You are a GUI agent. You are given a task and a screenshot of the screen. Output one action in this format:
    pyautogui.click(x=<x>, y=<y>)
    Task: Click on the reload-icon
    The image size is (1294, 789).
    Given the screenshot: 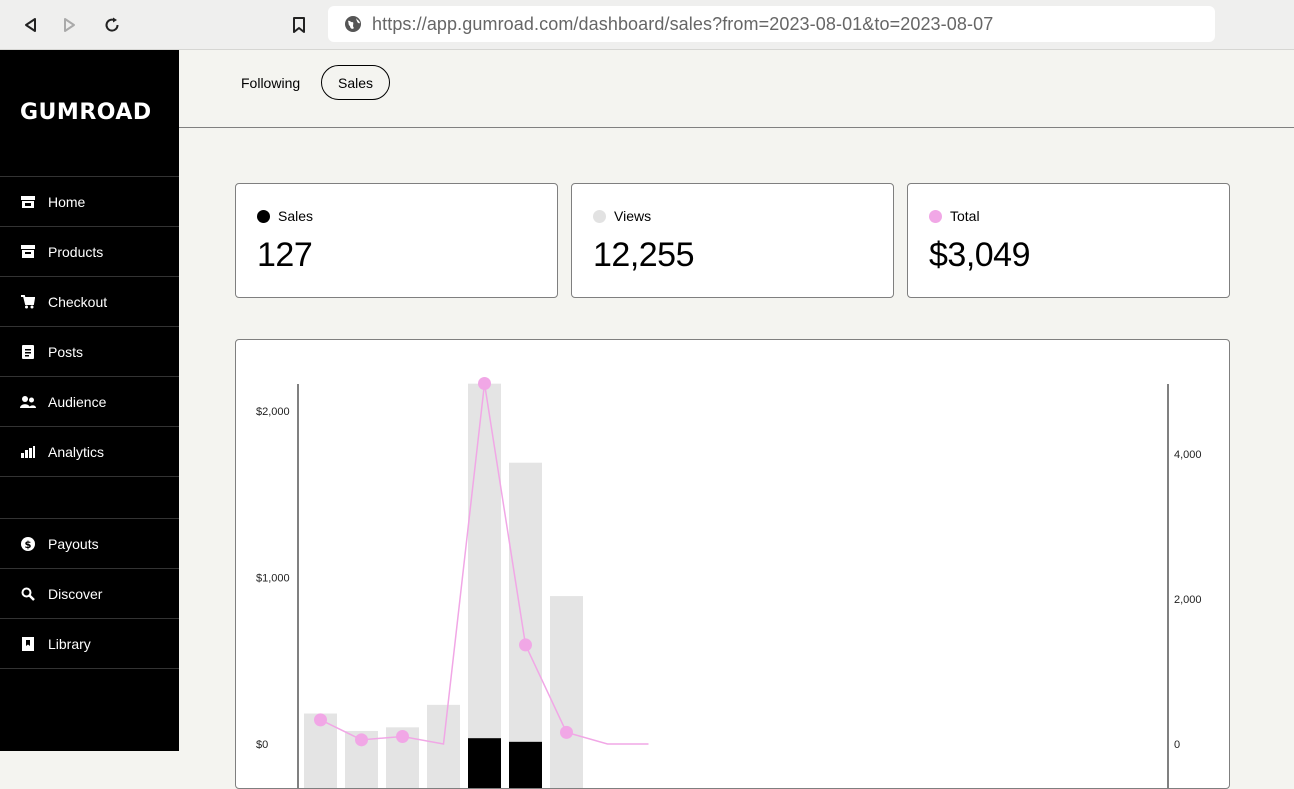 What is the action you would take?
    pyautogui.click(x=112, y=25)
    